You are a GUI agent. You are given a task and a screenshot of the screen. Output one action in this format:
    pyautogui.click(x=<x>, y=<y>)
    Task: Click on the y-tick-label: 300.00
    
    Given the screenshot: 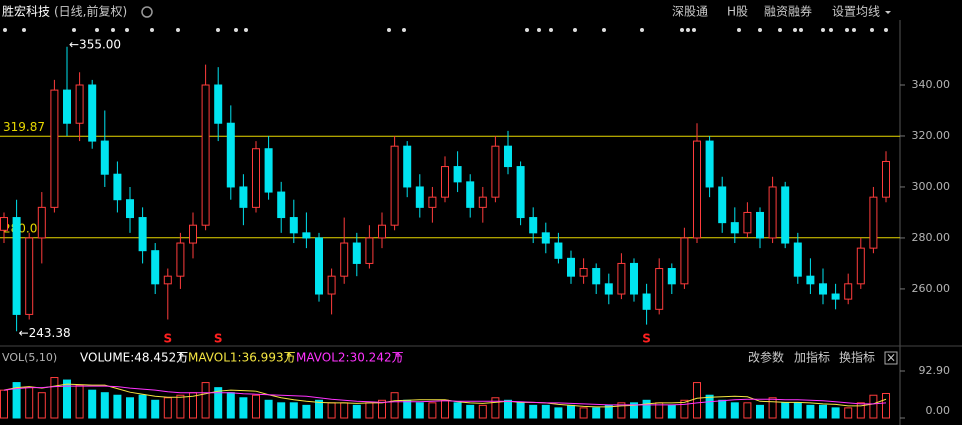 What is the action you would take?
    pyautogui.click(x=931, y=186)
    